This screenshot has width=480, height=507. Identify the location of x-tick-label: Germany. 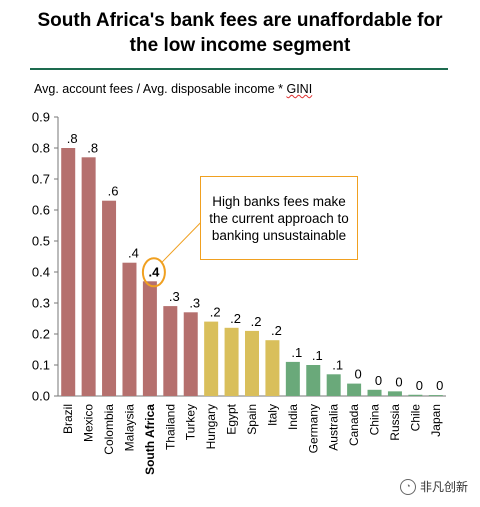
(313, 428).